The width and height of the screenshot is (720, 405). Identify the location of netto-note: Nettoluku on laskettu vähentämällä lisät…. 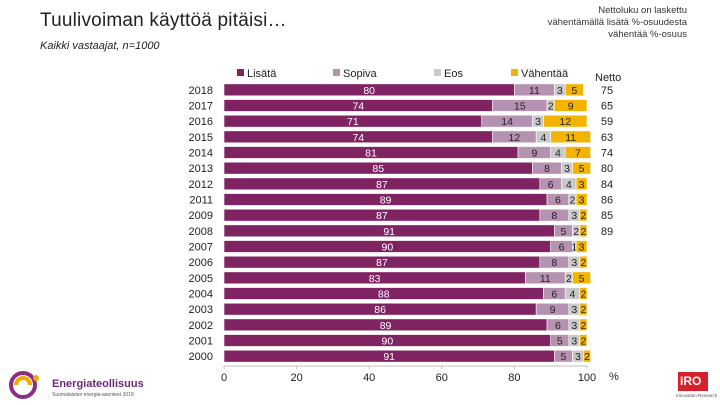
(602, 23).